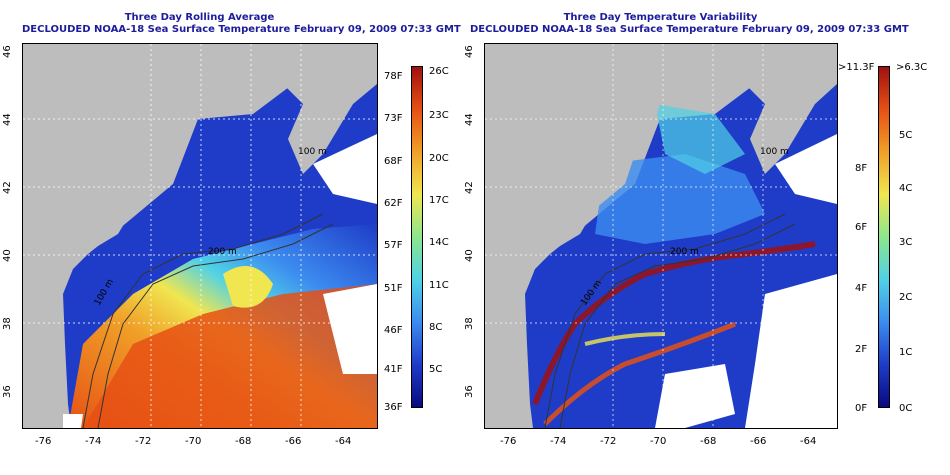 This screenshot has width=950, height=475. Describe the element at coordinates (439, 158) in the screenshot. I see `left-cbar-c-20: 20C` at that location.